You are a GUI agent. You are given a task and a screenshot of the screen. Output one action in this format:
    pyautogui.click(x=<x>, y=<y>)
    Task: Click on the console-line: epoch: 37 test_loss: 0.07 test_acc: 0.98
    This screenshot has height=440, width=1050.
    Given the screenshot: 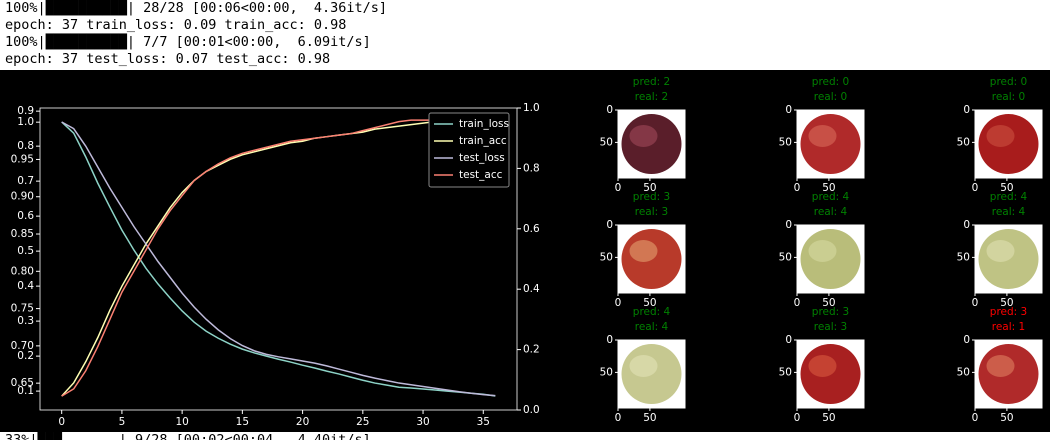 What is the action you would take?
    pyautogui.click(x=168, y=59)
    